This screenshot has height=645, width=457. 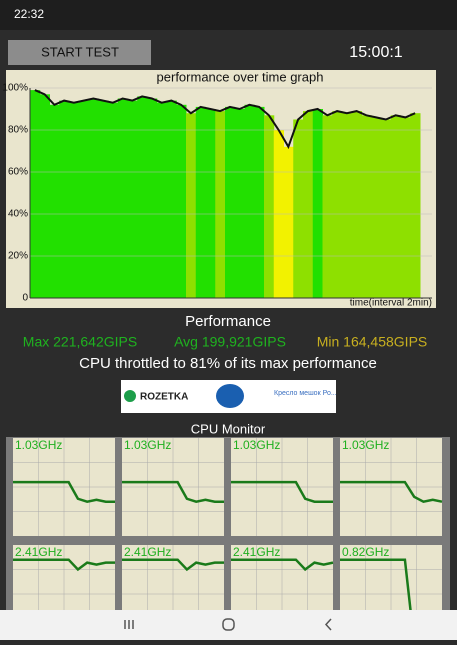 I want to click on nav-bar, so click(x=228, y=625).